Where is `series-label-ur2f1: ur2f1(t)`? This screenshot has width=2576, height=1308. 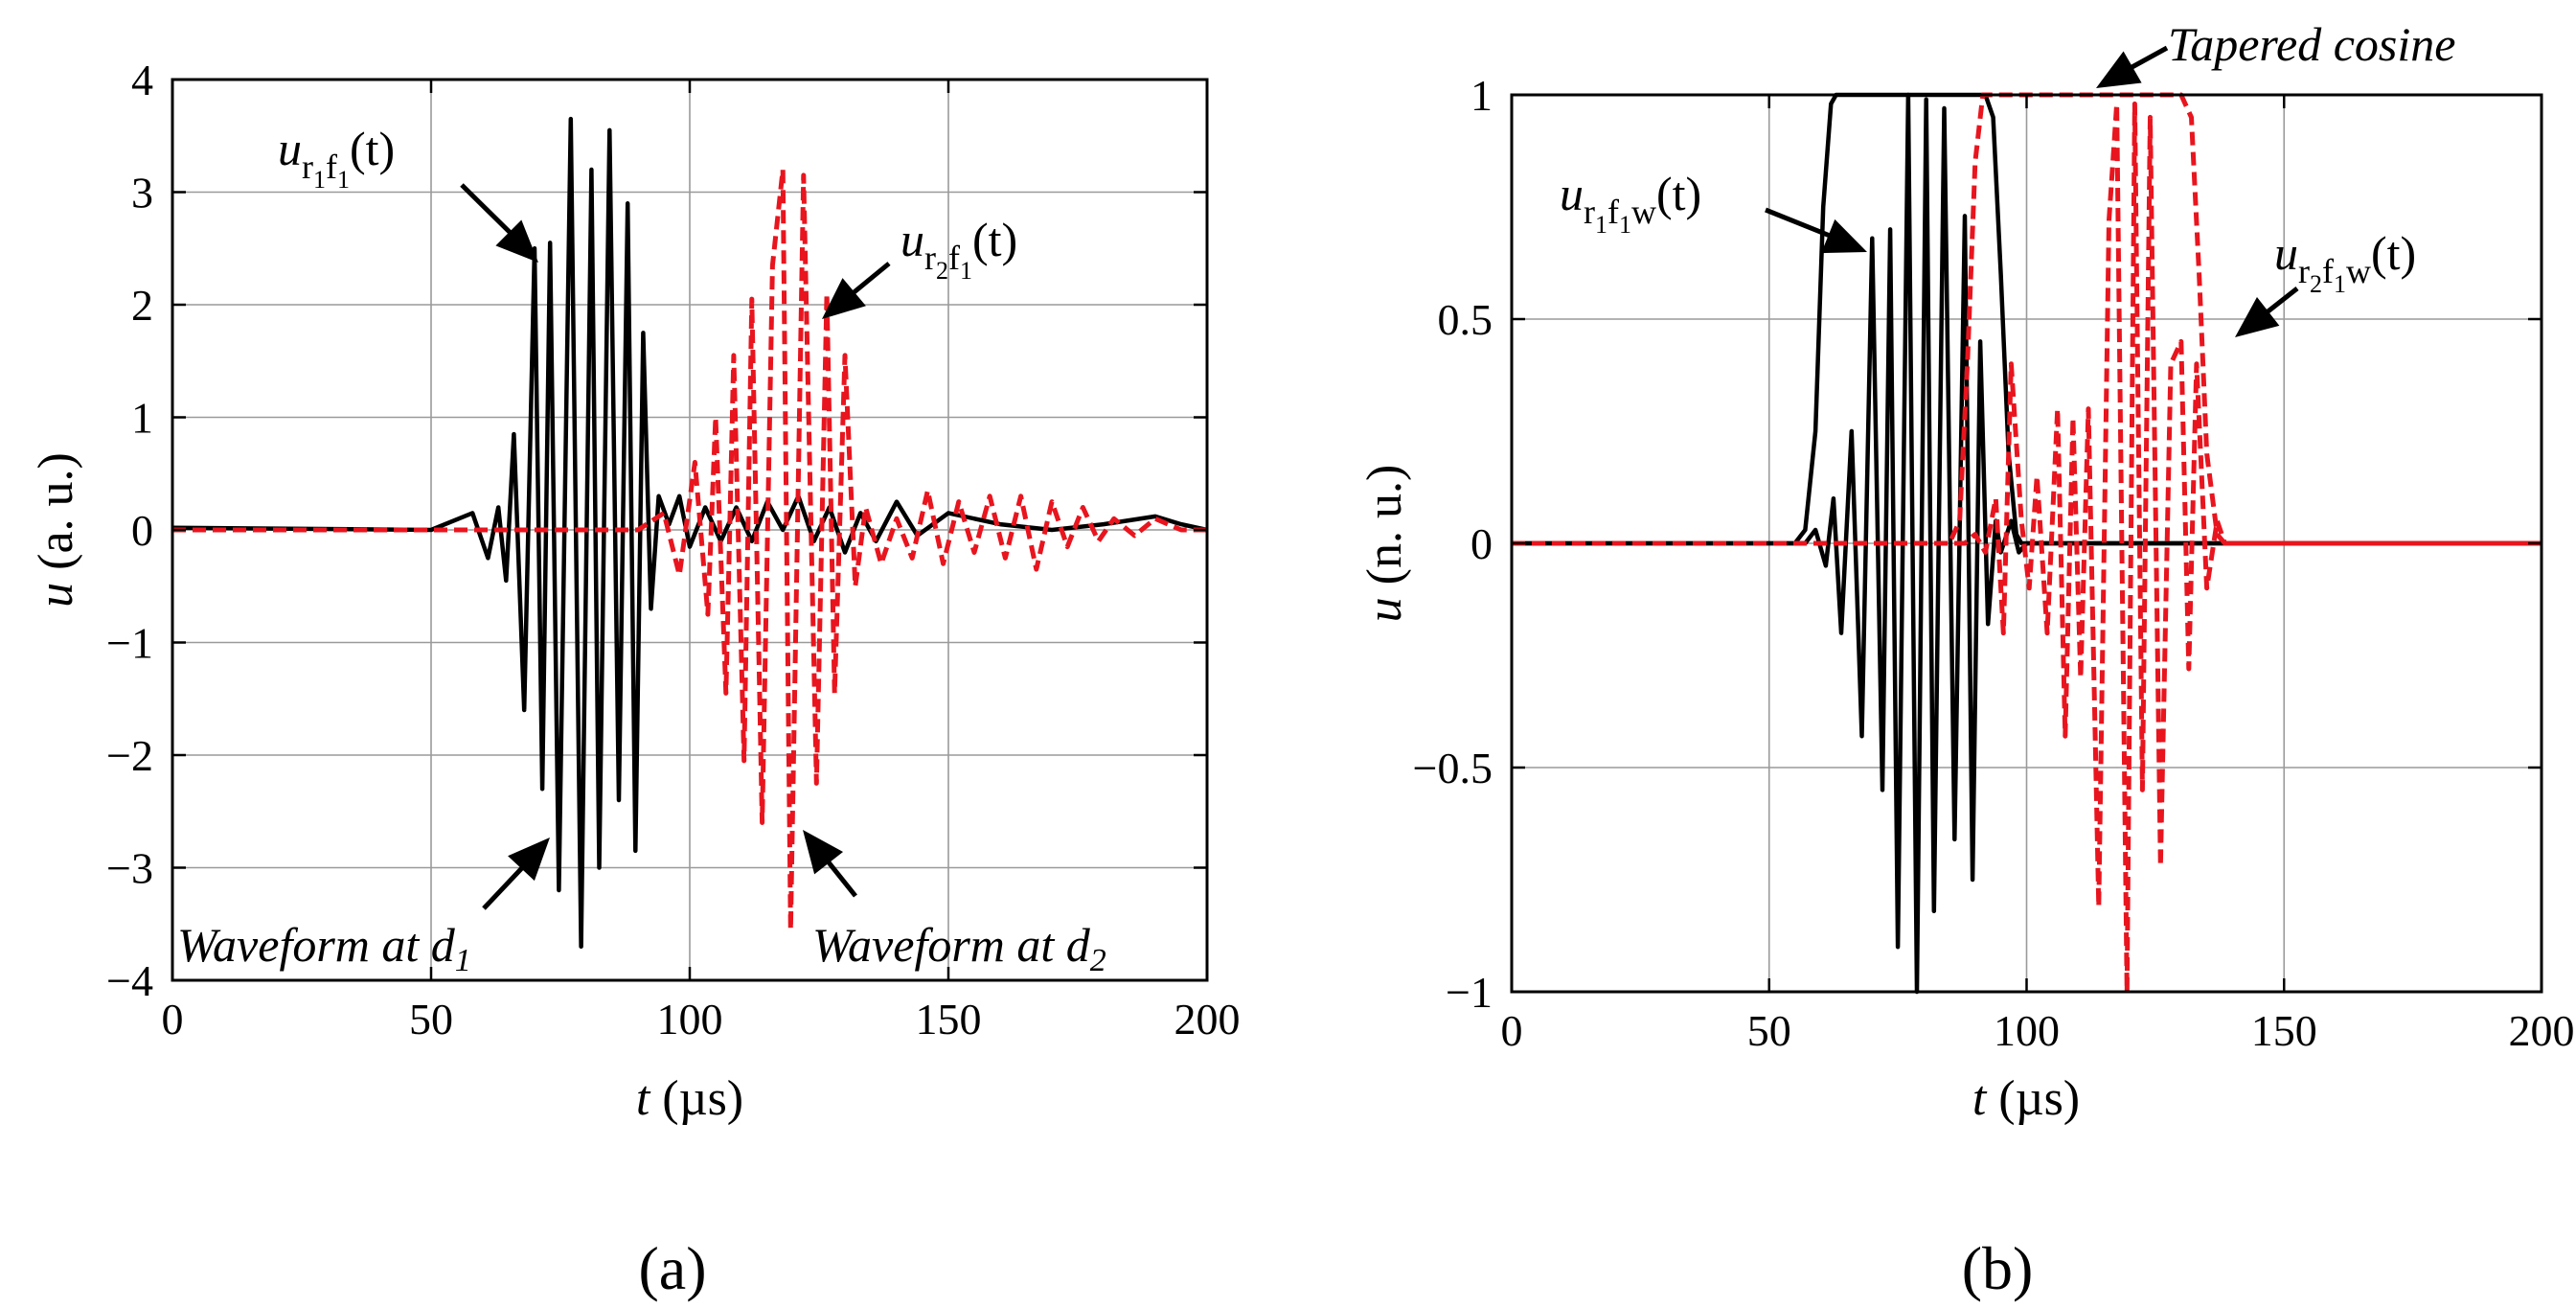
series-label-ur2f1: ur2f1(t) is located at coordinates (959, 249).